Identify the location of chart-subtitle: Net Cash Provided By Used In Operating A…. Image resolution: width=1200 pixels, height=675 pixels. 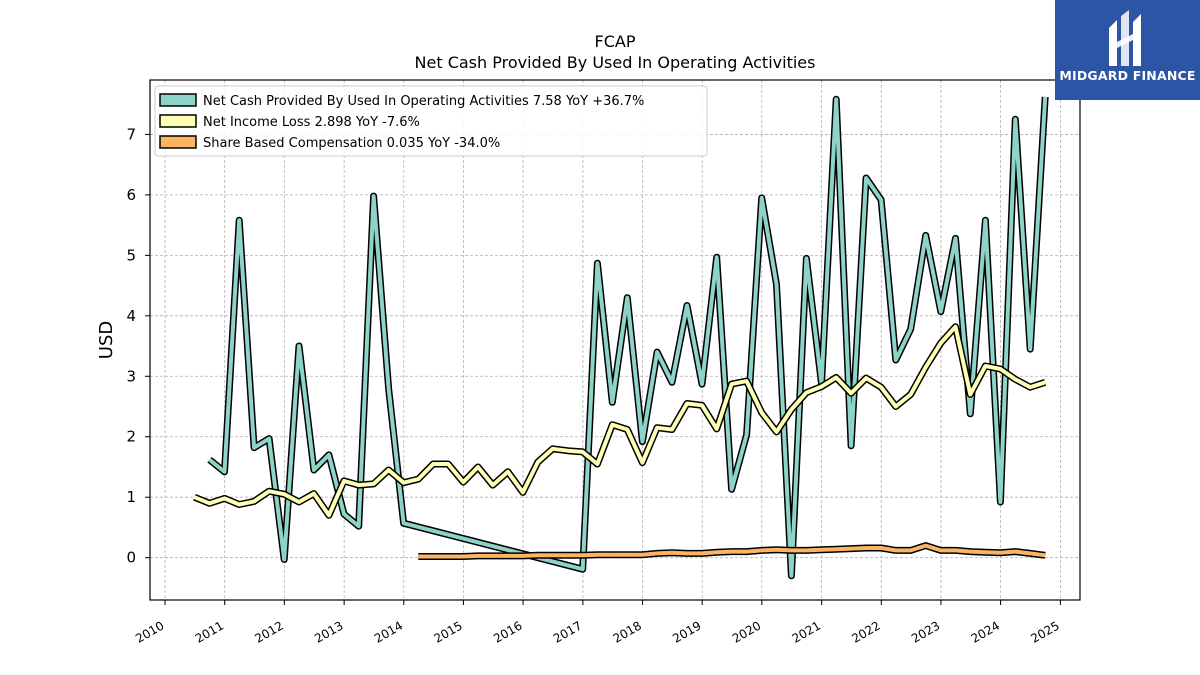
(615, 62).